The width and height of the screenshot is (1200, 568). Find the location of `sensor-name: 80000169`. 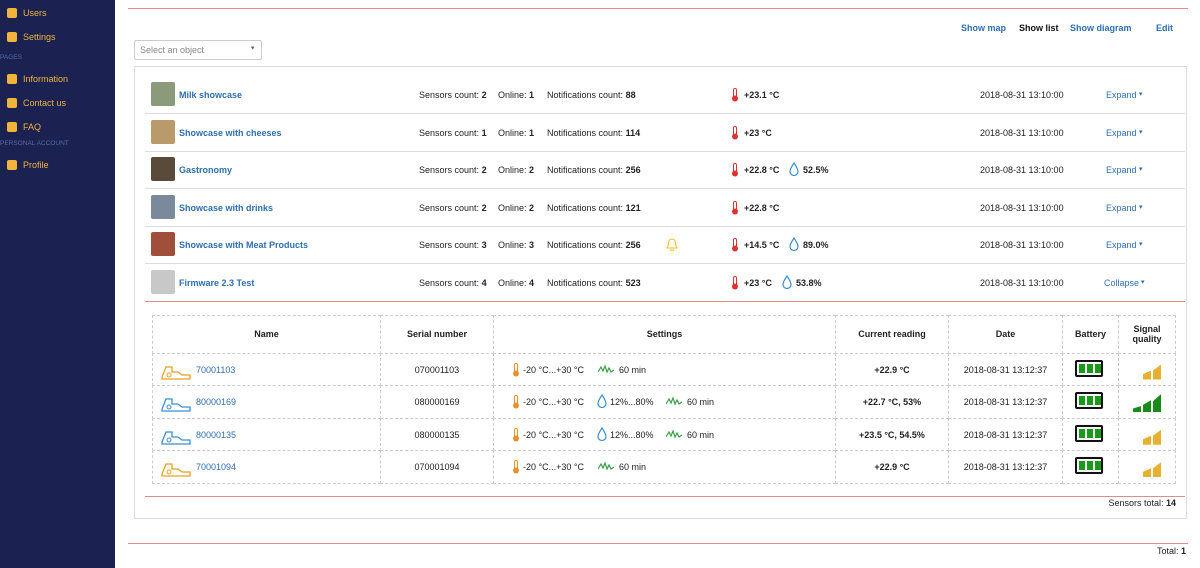

sensor-name: 80000169 is located at coordinates (216, 402).